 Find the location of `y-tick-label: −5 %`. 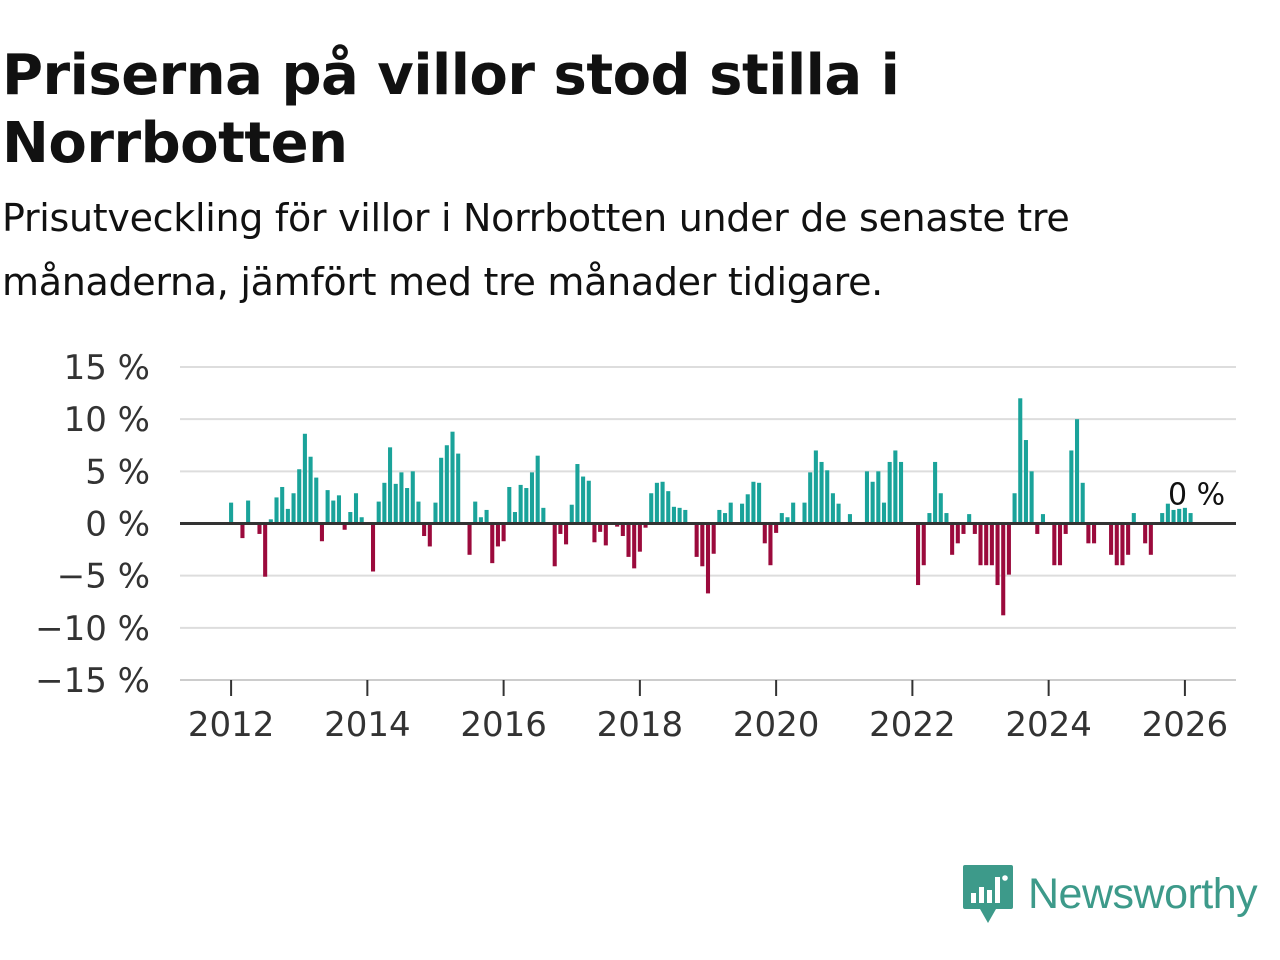

y-tick-label: −5 % is located at coordinates (103, 577).